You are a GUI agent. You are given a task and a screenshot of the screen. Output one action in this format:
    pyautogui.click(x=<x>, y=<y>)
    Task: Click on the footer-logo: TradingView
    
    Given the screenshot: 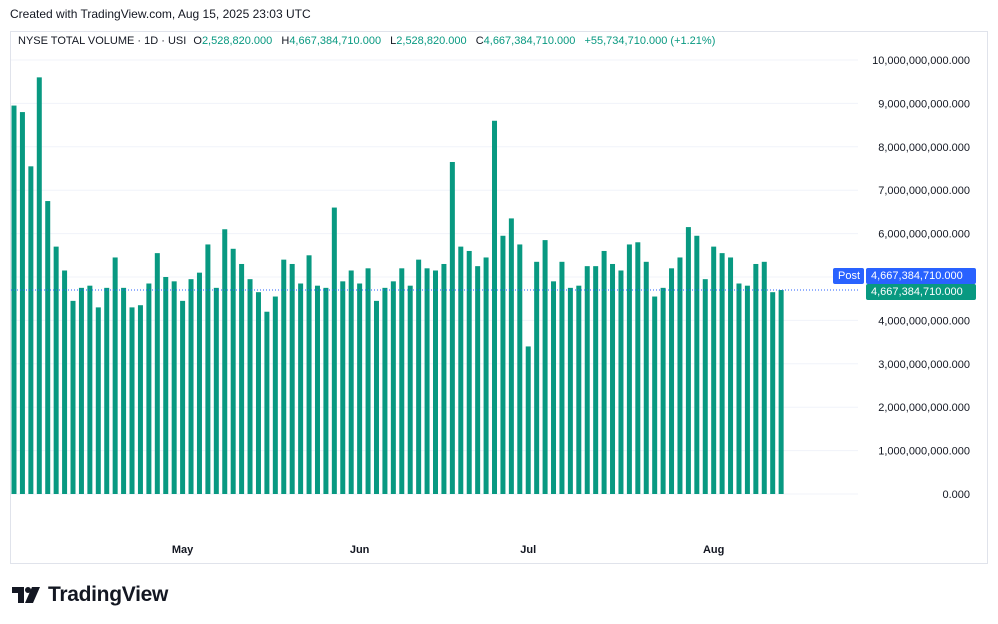 What is the action you would take?
    pyautogui.click(x=90, y=595)
    